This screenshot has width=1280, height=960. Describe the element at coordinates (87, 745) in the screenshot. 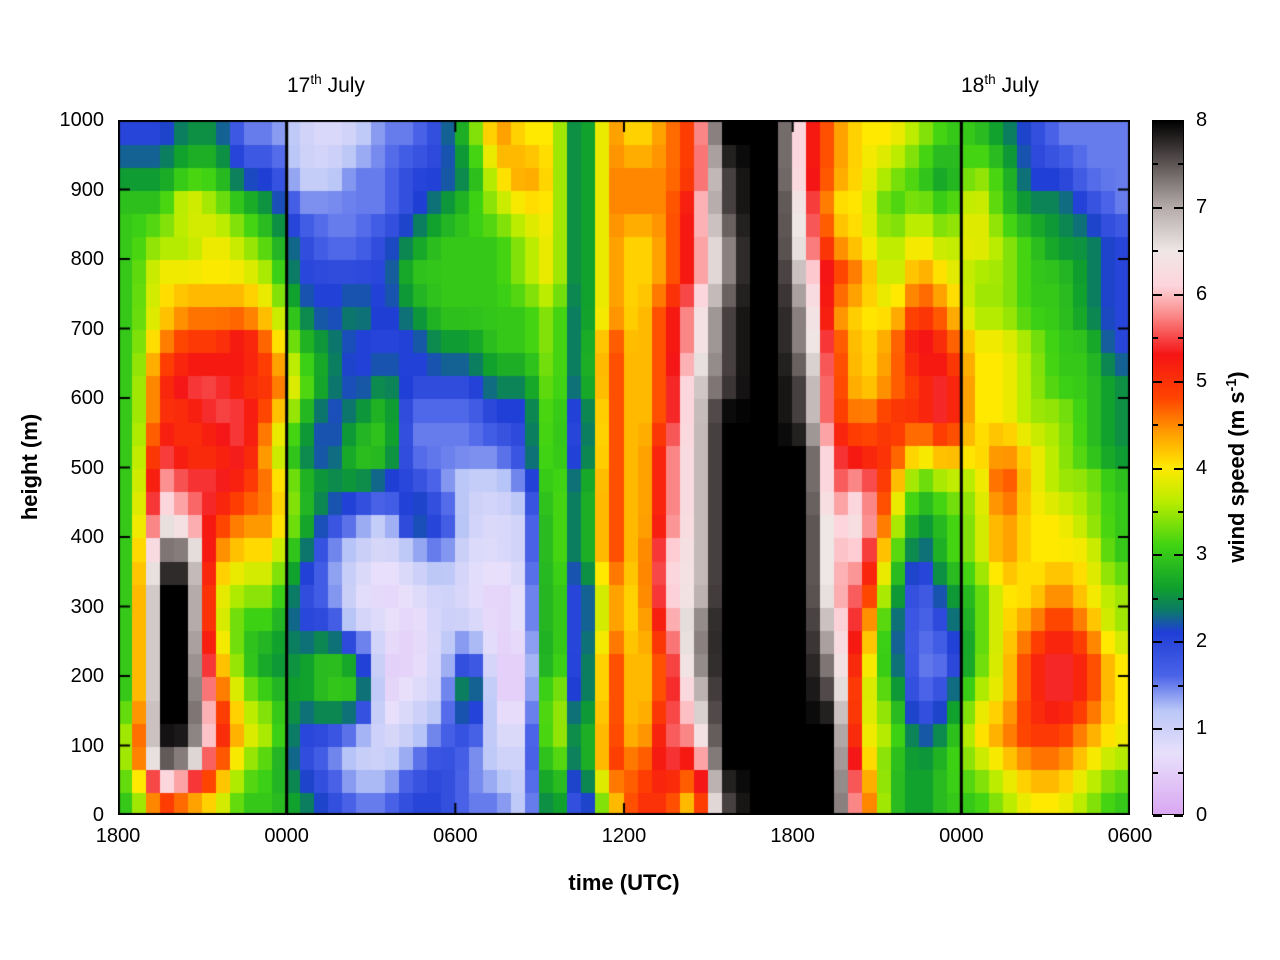

I see `y-tick-label: 100` at that location.